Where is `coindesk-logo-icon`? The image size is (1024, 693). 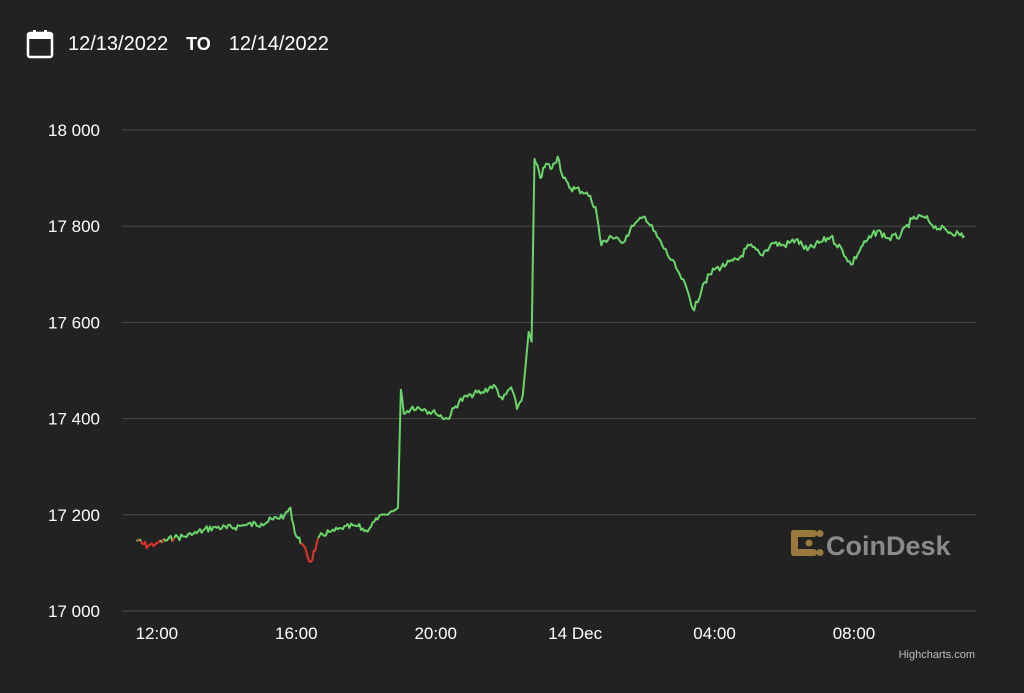
coindesk-logo-icon is located at coordinates (807, 543).